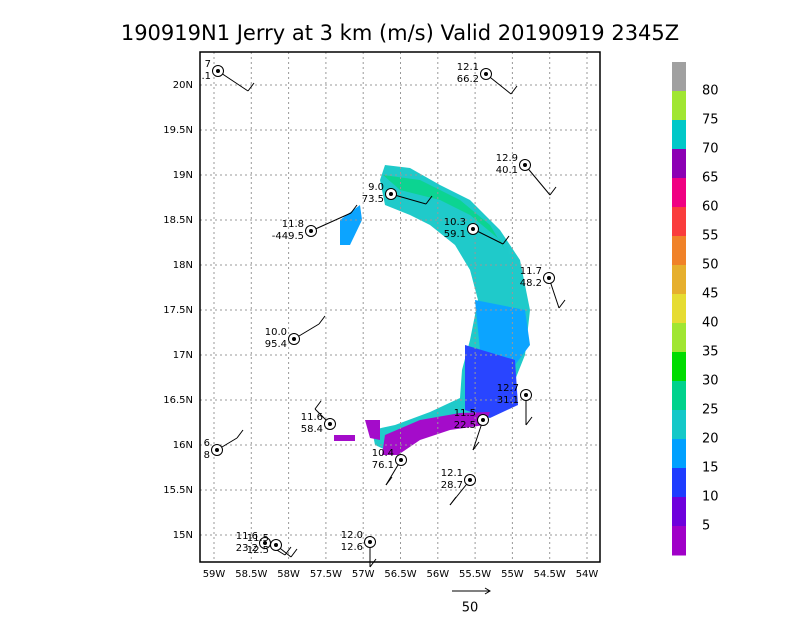 The height and width of the screenshot is (622, 800). What do you see at coordinates (710, 149) in the screenshot?
I see `colorbar-label: 70` at bounding box center [710, 149].